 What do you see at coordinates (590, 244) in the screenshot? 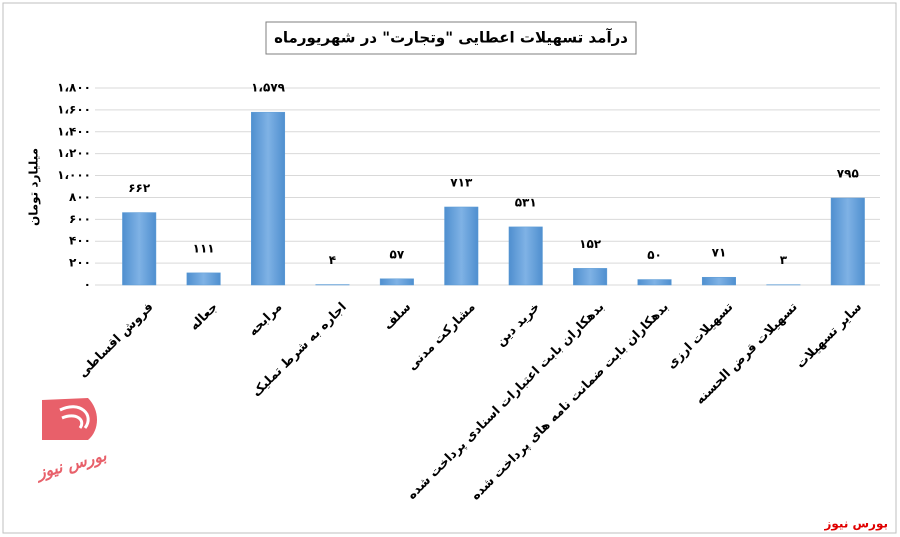
I see `value-label: ۱۵۲` at bounding box center [590, 244].